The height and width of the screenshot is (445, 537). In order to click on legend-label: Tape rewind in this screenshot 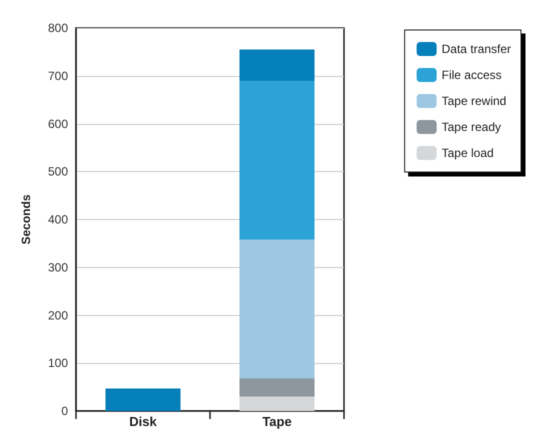, I will do `click(474, 101)`.